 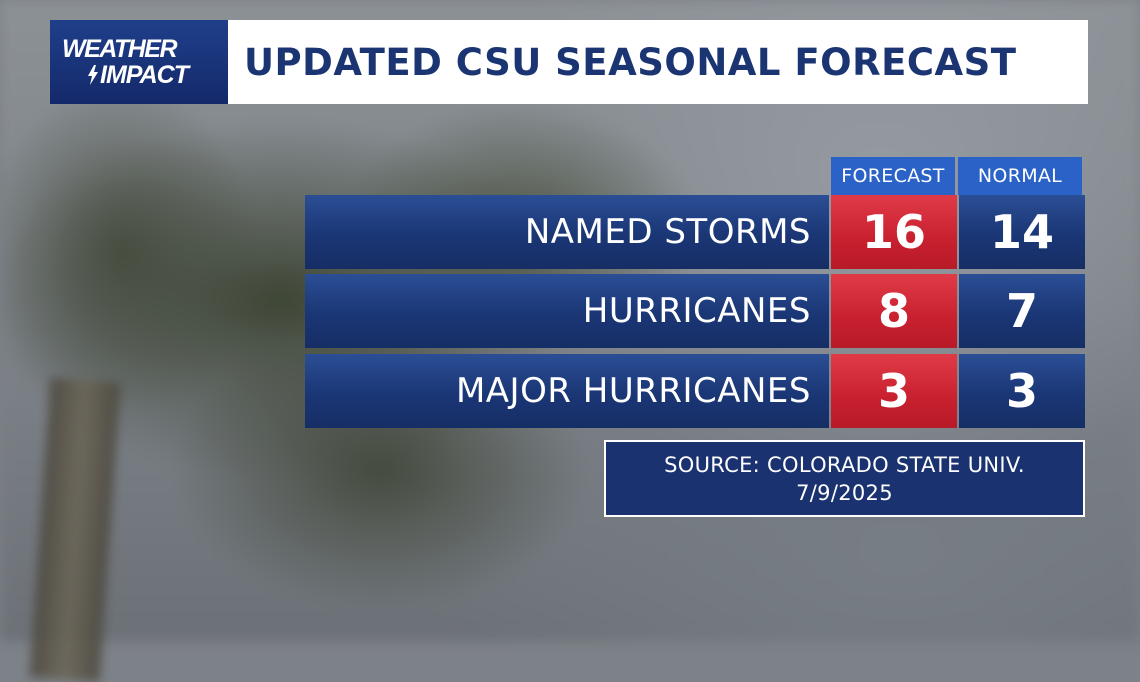 What do you see at coordinates (844, 478) in the screenshot?
I see `source-box: SOURCE: COLORADO STATE UNIV. 7/9/2025` at bounding box center [844, 478].